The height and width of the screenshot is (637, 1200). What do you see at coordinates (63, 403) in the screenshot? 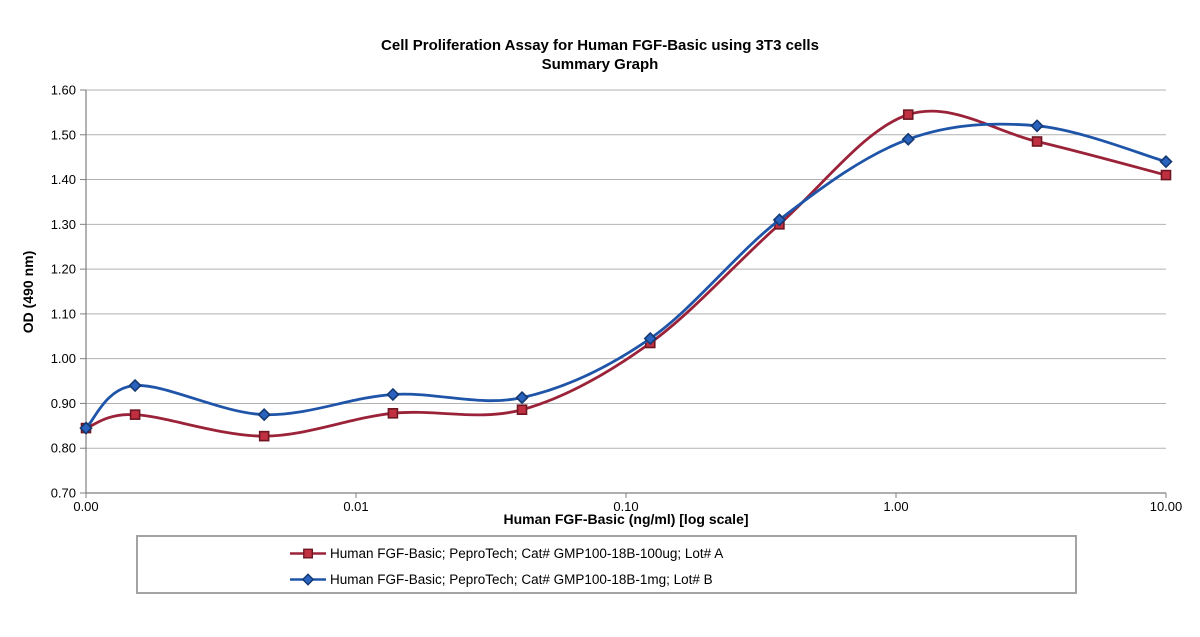
I see `y-tick-label: 0.90` at bounding box center [63, 403].